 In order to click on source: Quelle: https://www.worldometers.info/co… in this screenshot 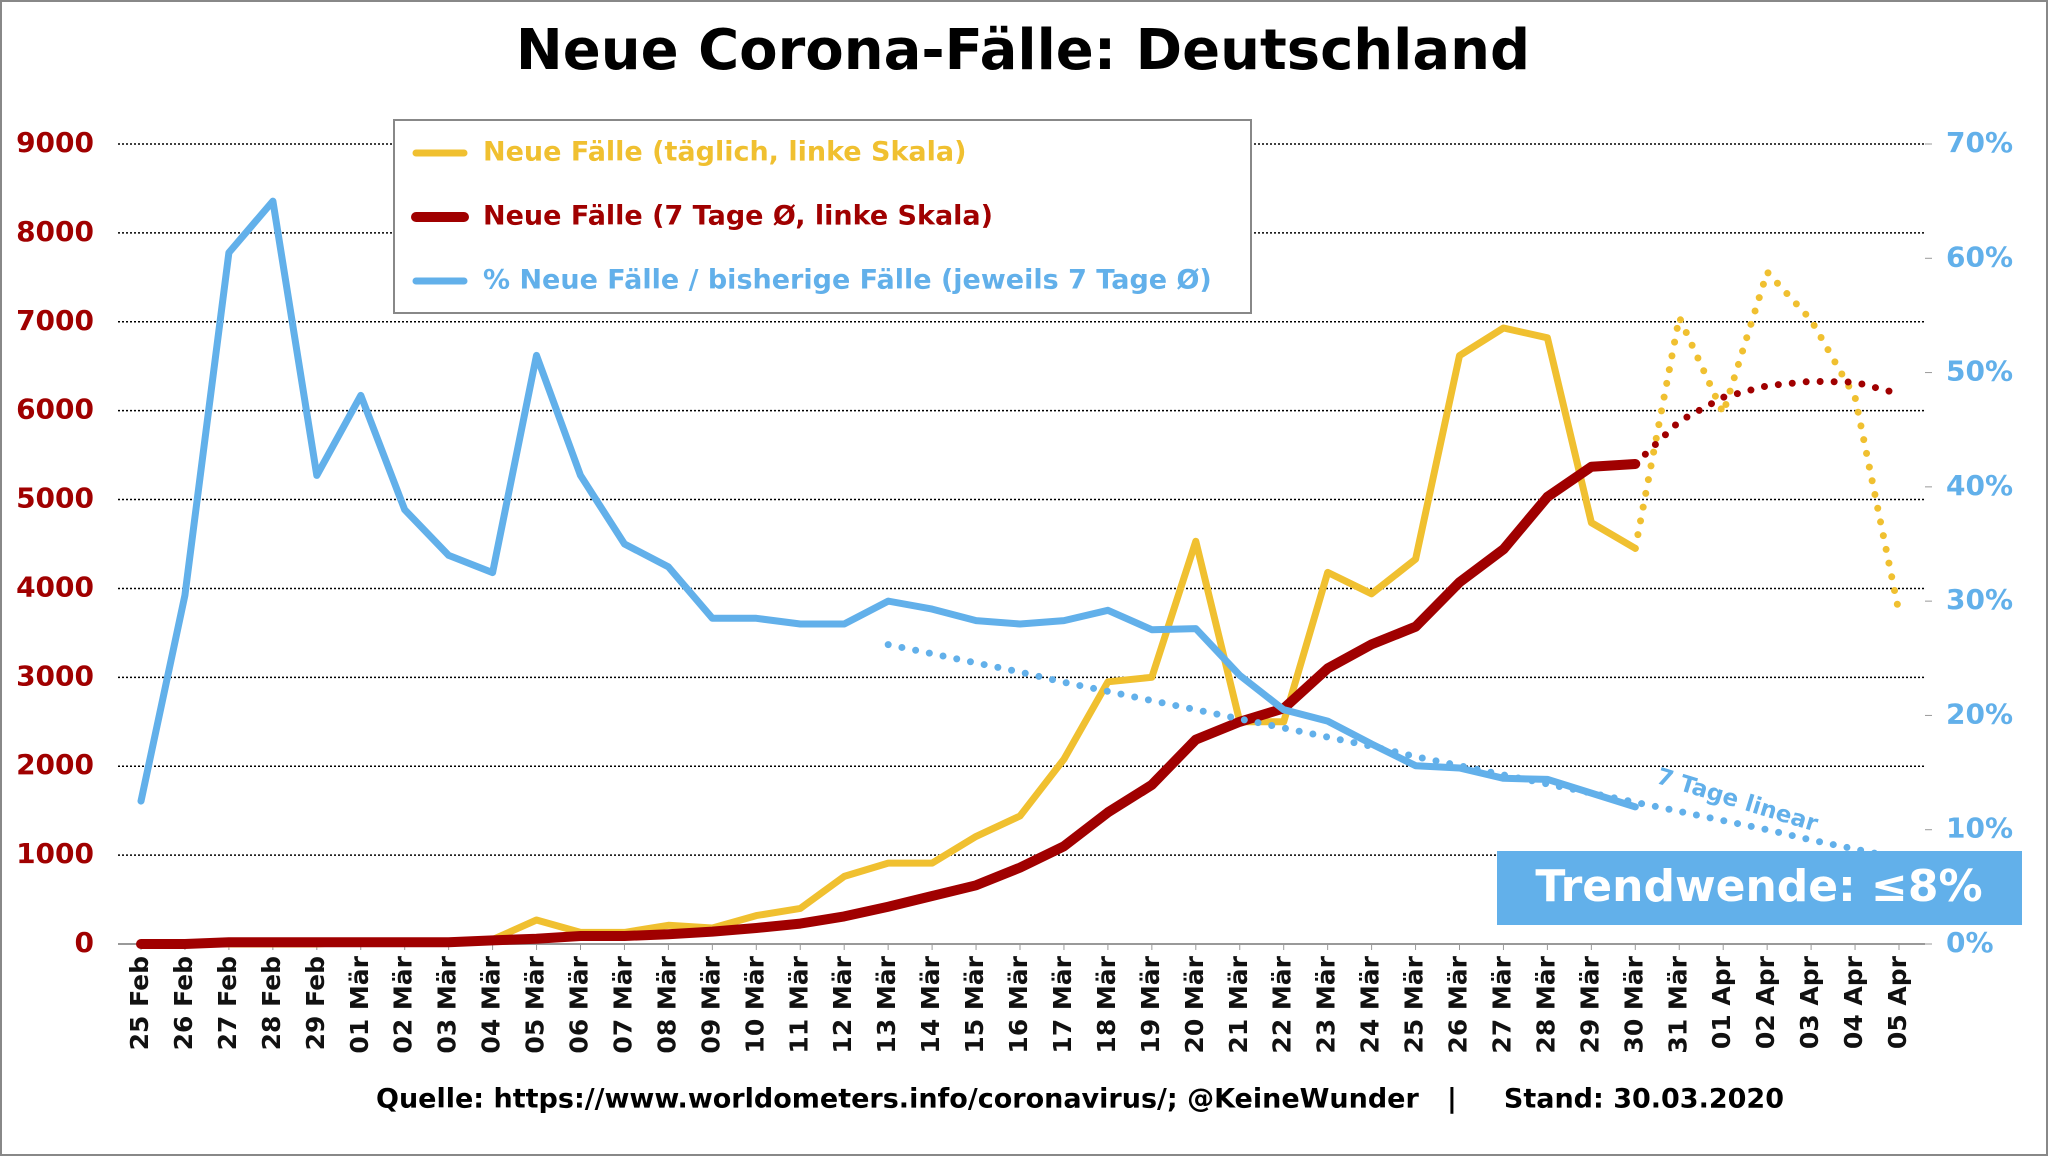, I will do `click(1080, 1099)`.